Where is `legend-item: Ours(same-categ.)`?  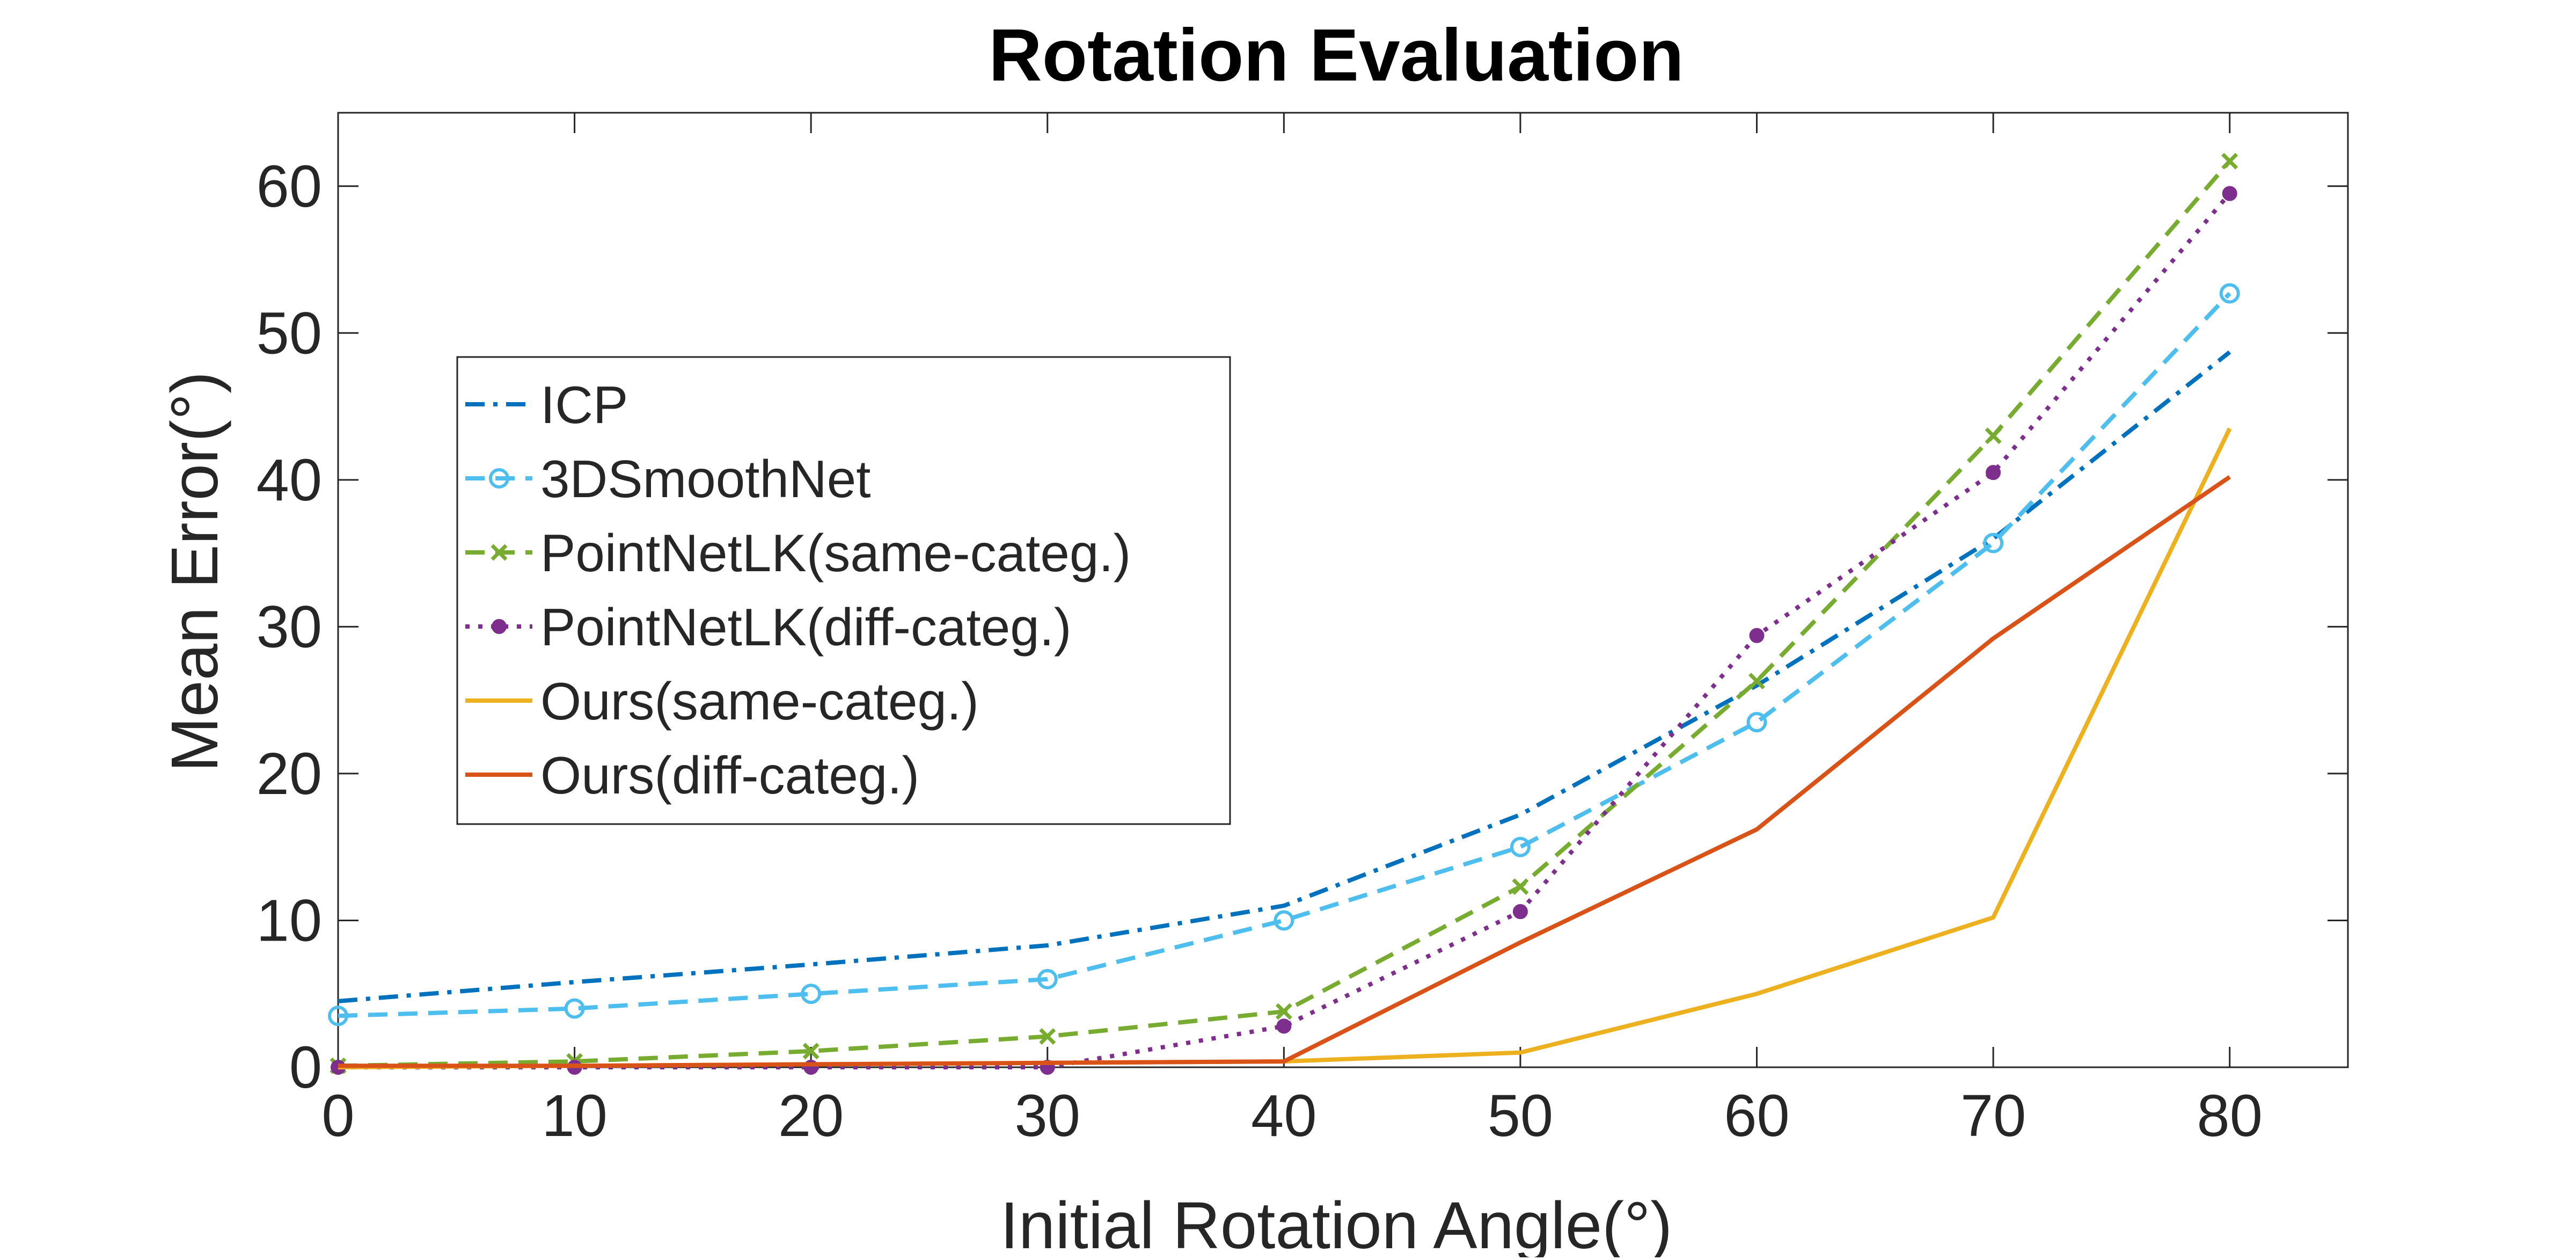 legend-item: Ours(same-categ.) is located at coordinates (722, 701).